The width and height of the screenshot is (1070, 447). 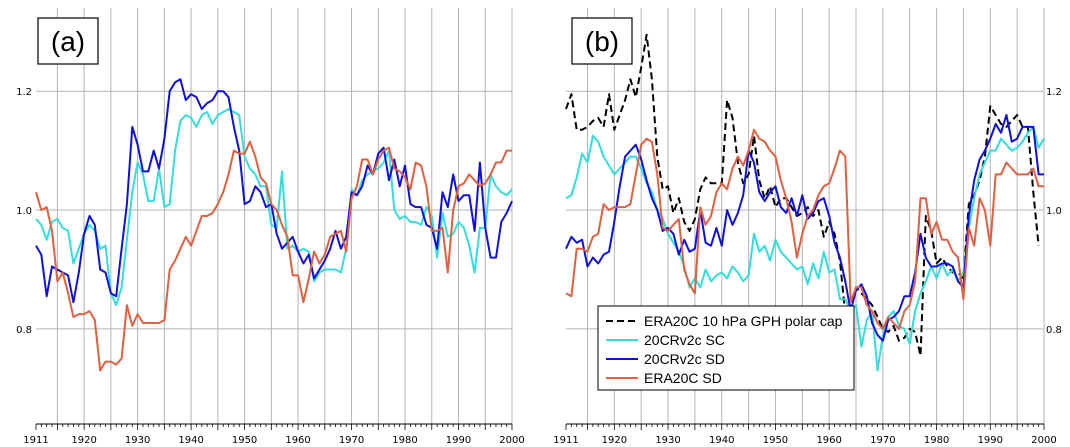 What do you see at coordinates (683, 378) in the screenshot?
I see `legend-label-era20c-sd: ERA20C SD` at bounding box center [683, 378].